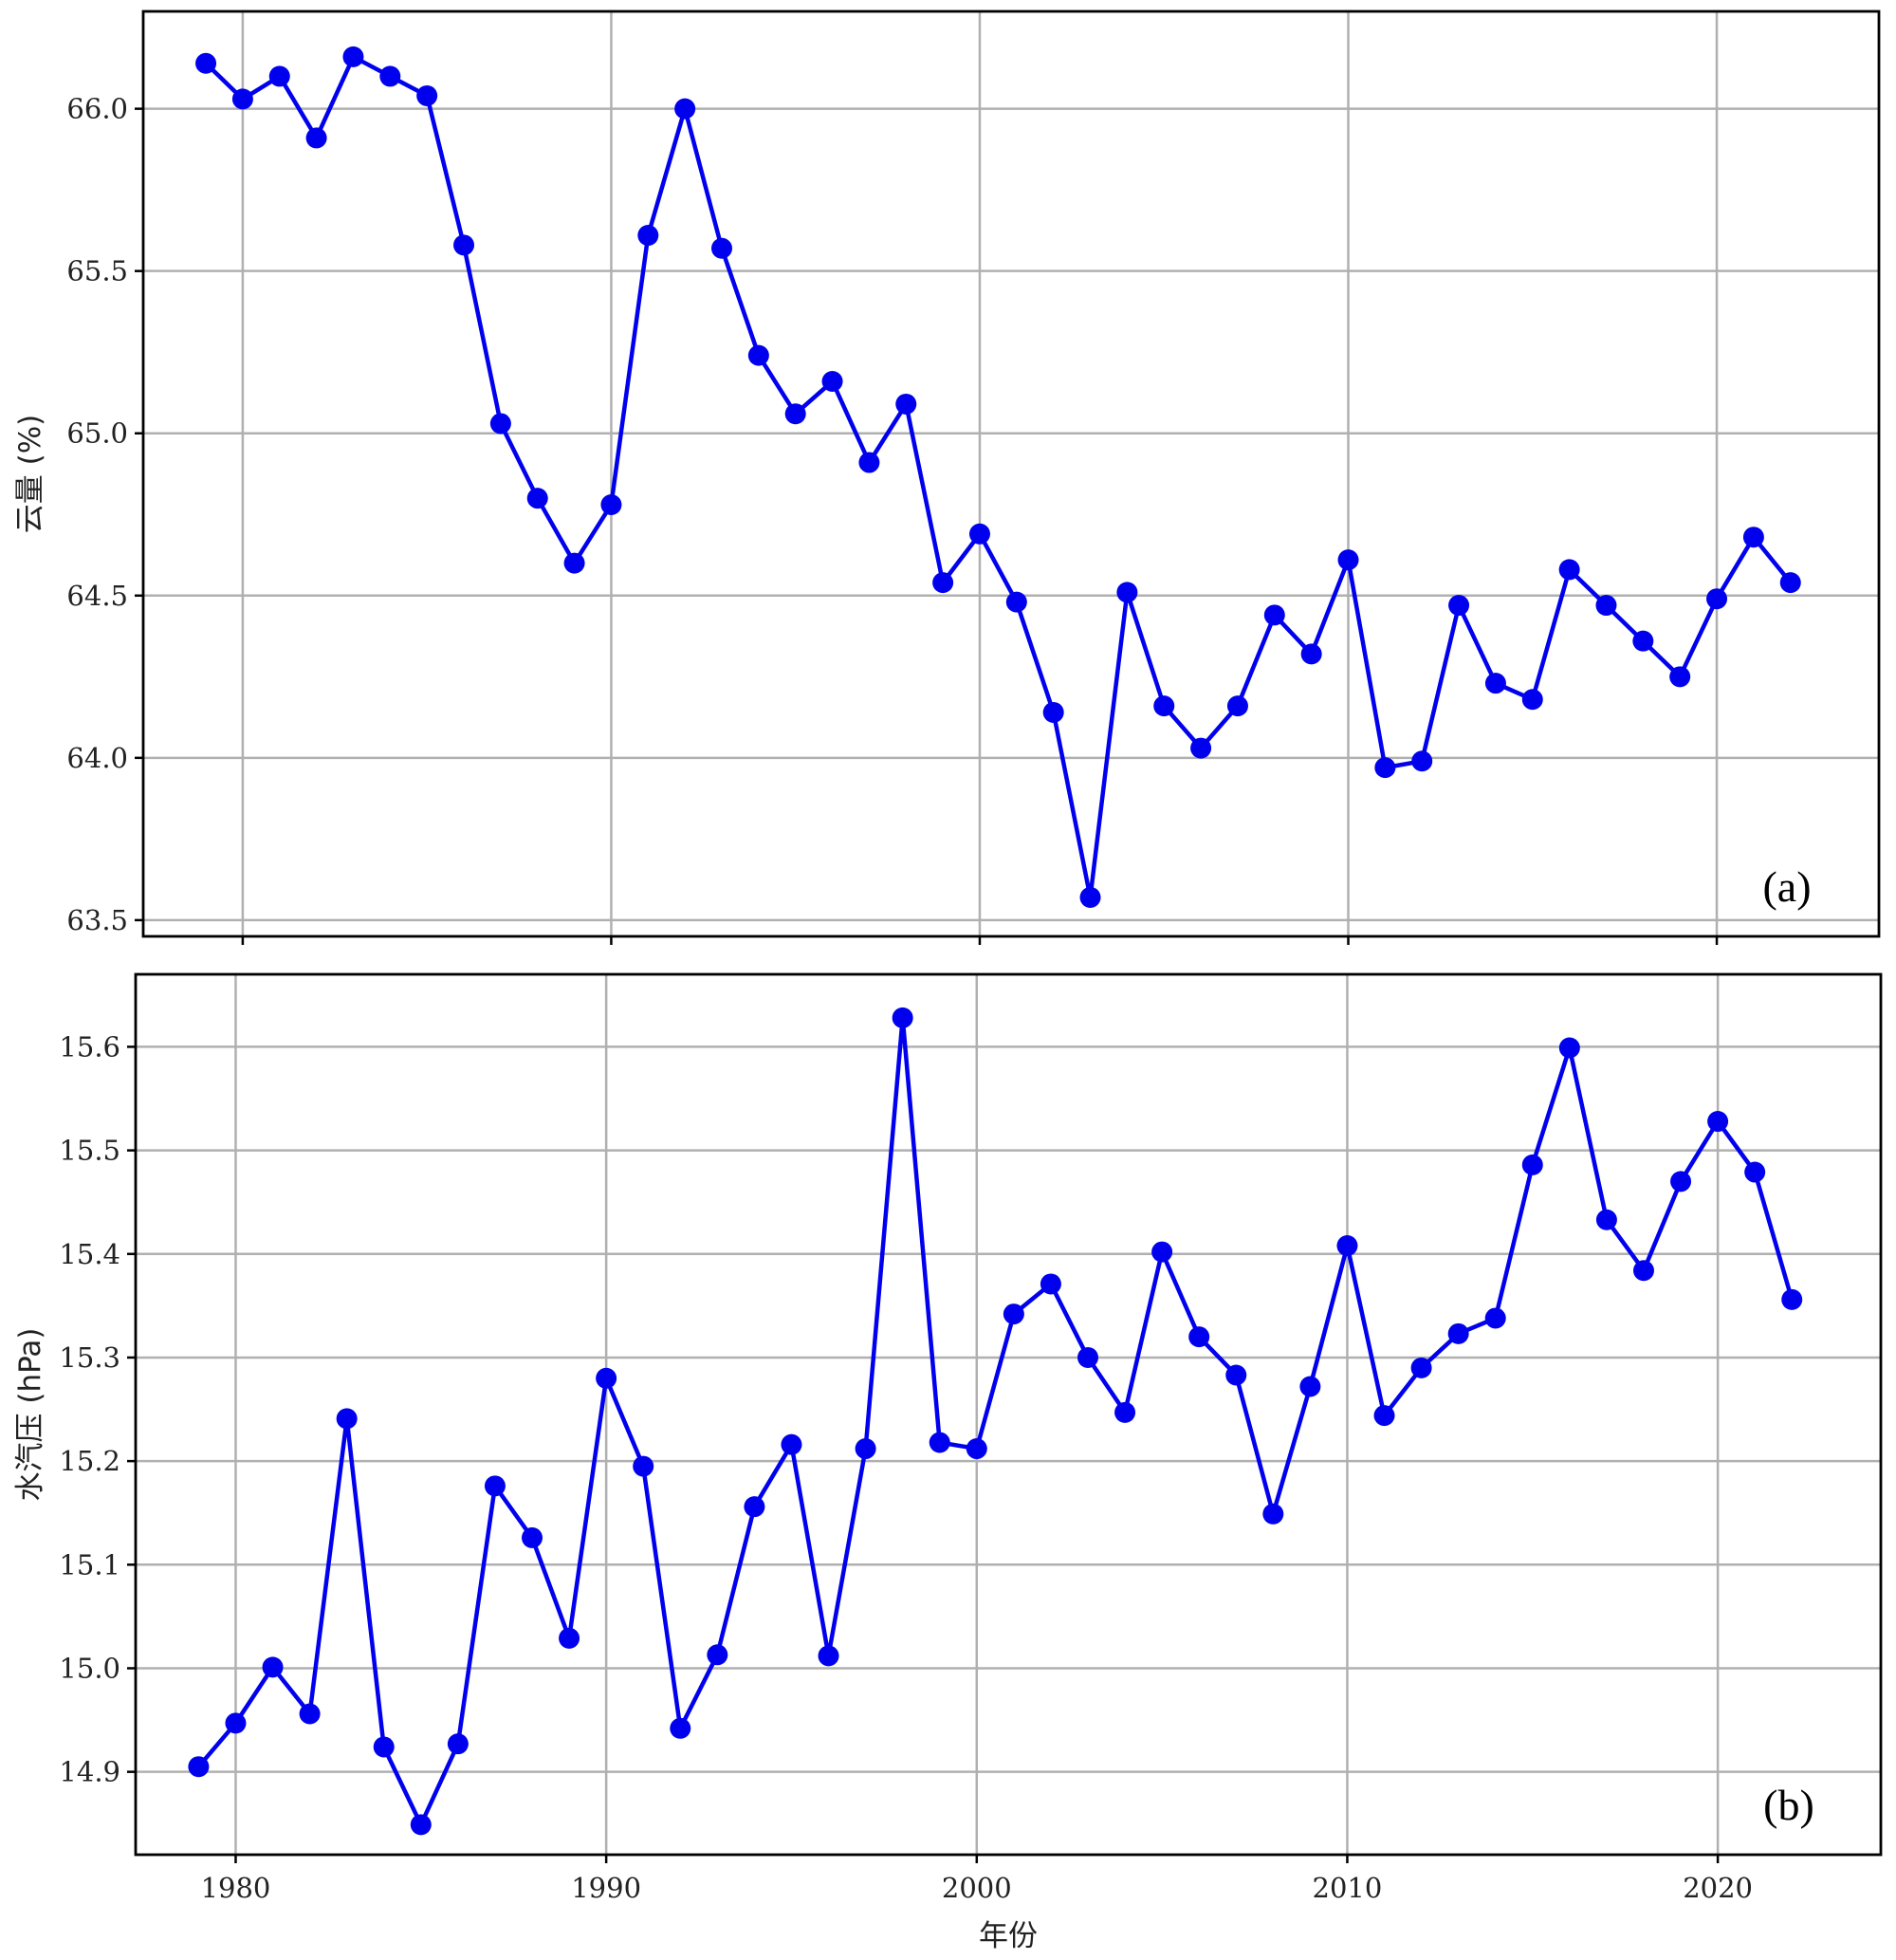 This screenshot has width=1896, height=1960. Describe the element at coordinates (89, 1772) in the screenshot. I see `panel-b-y-tick-label: 14.9` at that location.